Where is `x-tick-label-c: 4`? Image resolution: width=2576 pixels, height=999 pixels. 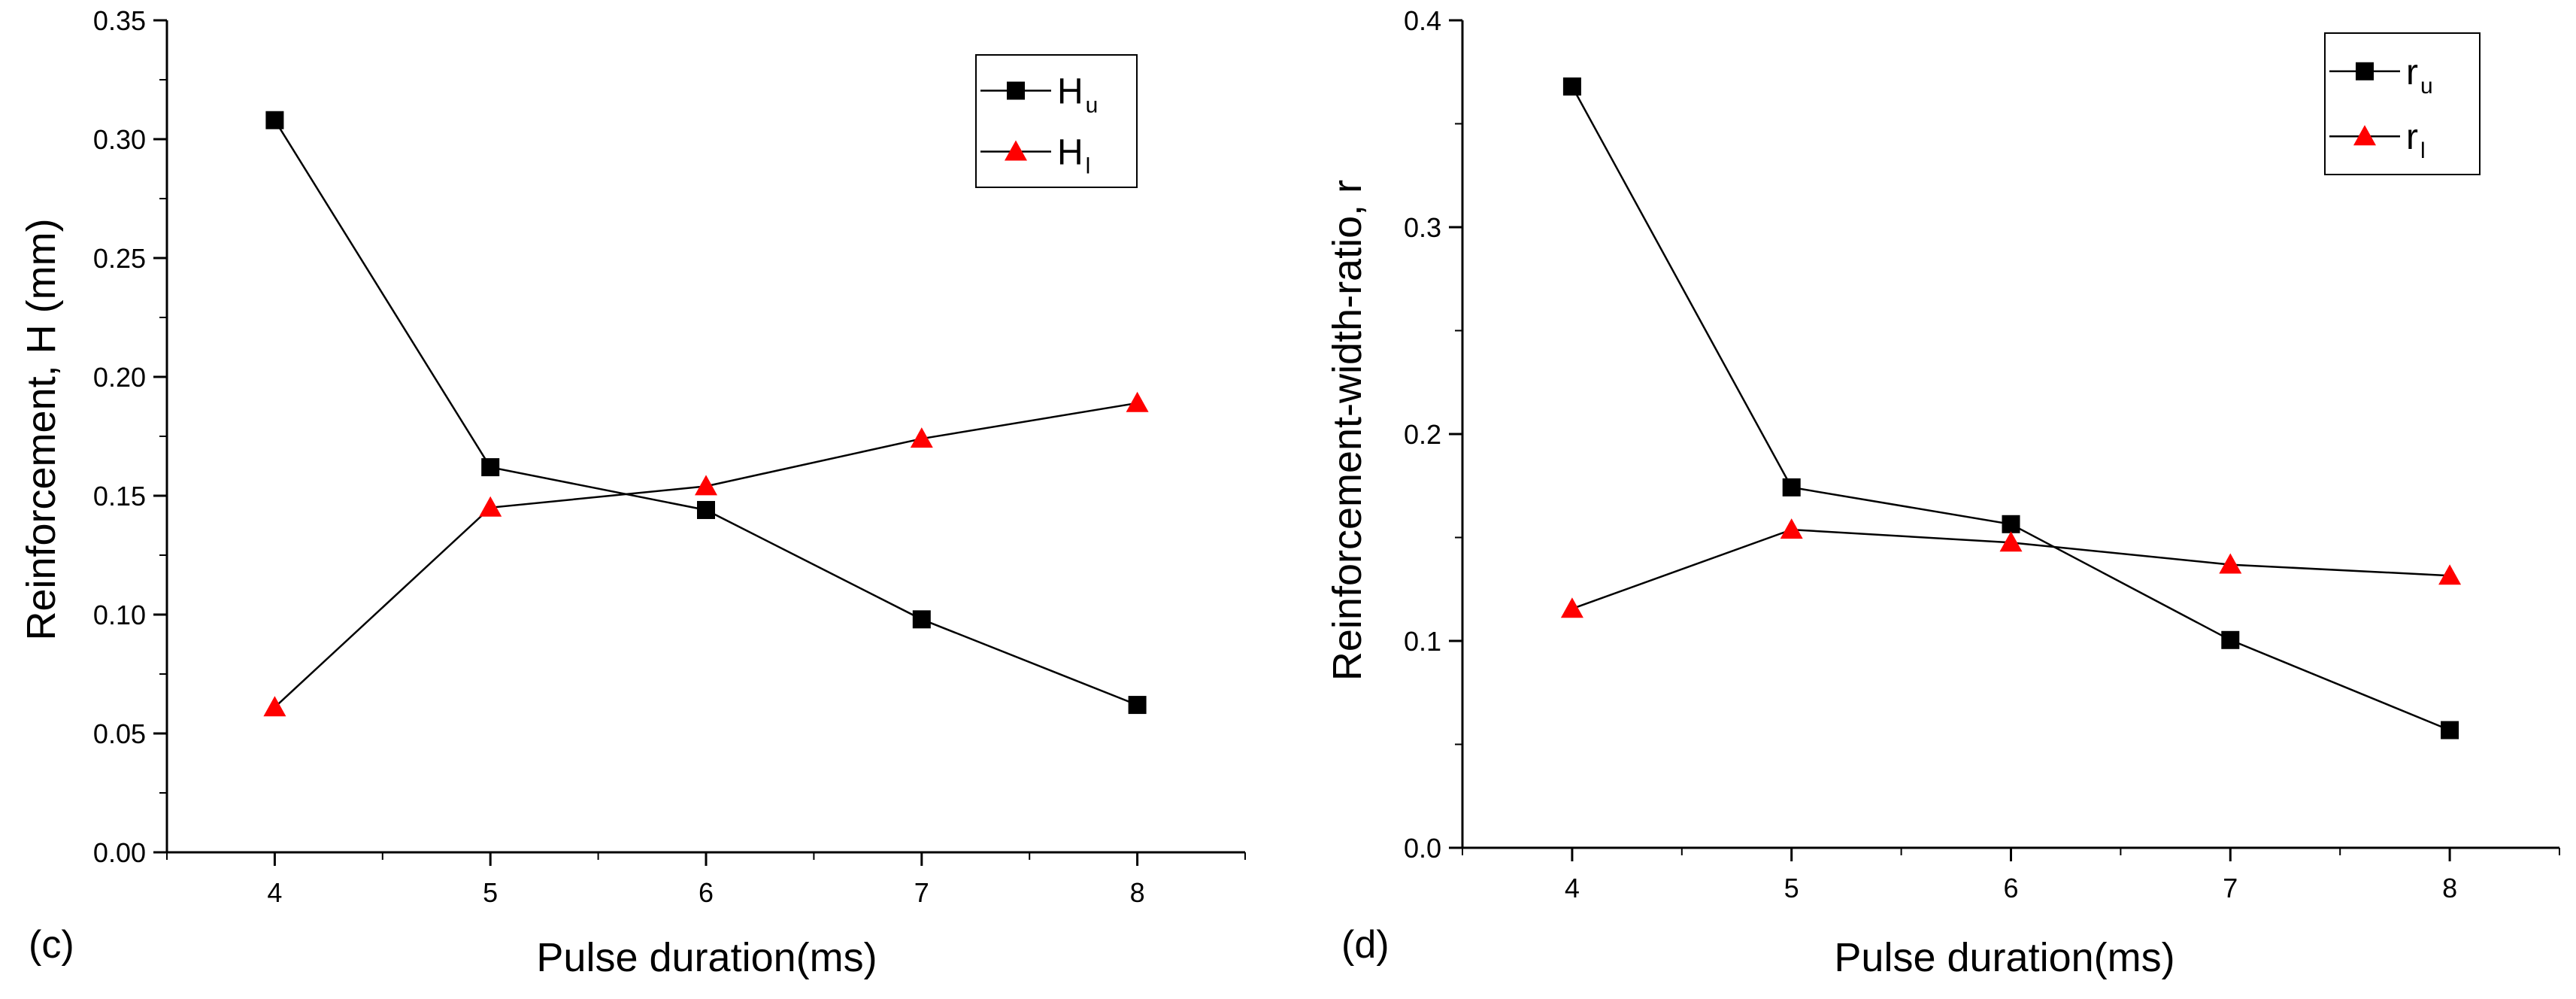 x-tick-label-c: 4 is located at coordinates (274, 892).